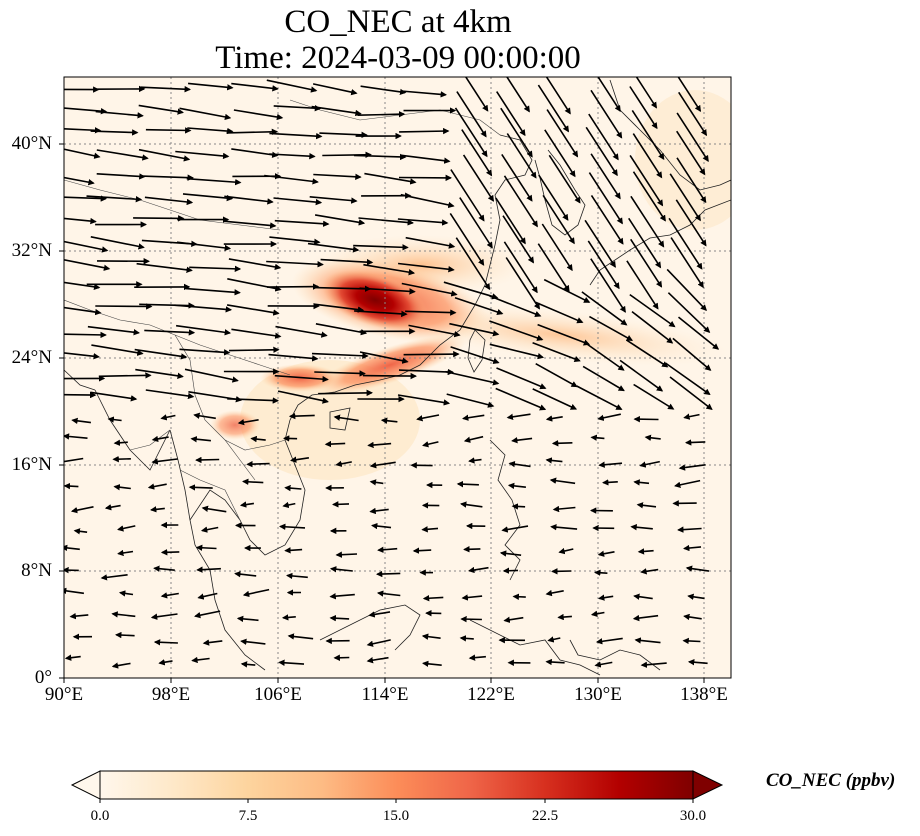 The image size is (920, 836). Describe the element at coordinates (598, 694) in the screenshot. I see `x-tick-label: 130°E` at that location.